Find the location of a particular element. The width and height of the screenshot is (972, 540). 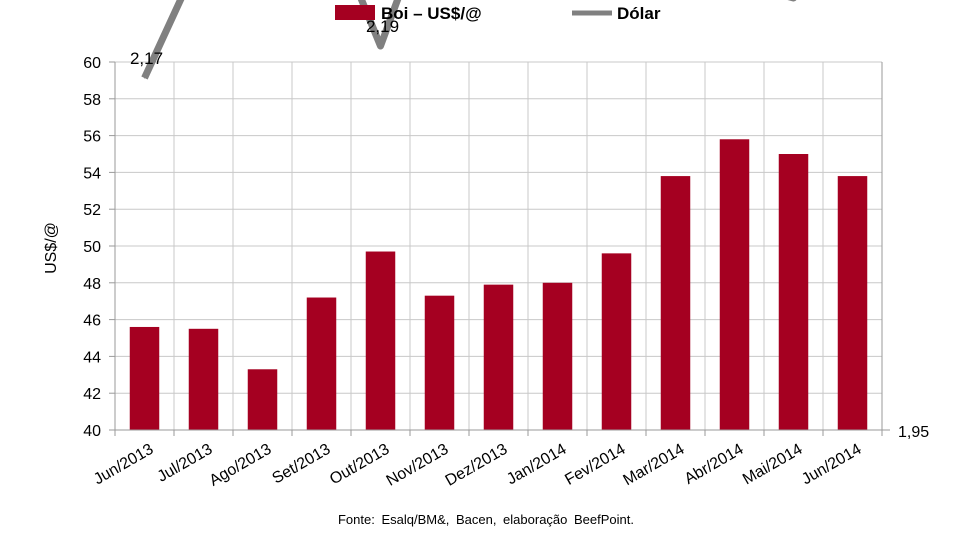

x-tick-label: Jun/2013 is located at coordinates (124, 465).